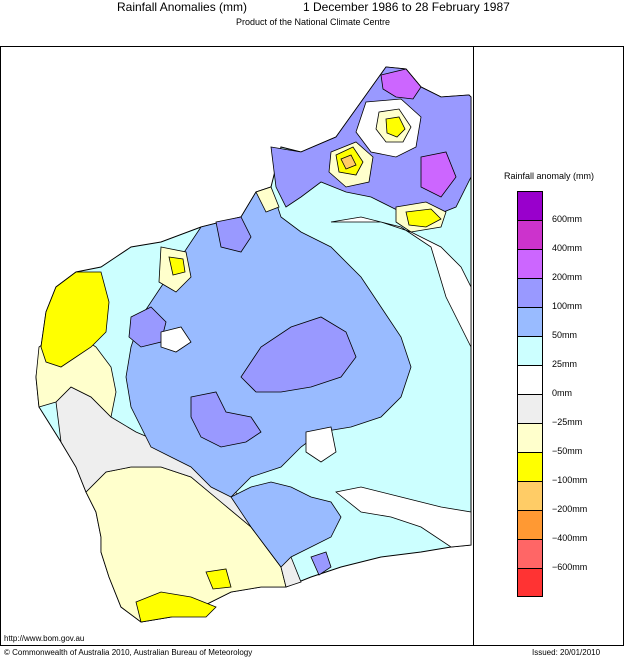  Describe the element at coordinates (567, 219) in the screenshot. I see `legend-label: 600mm` at that location.